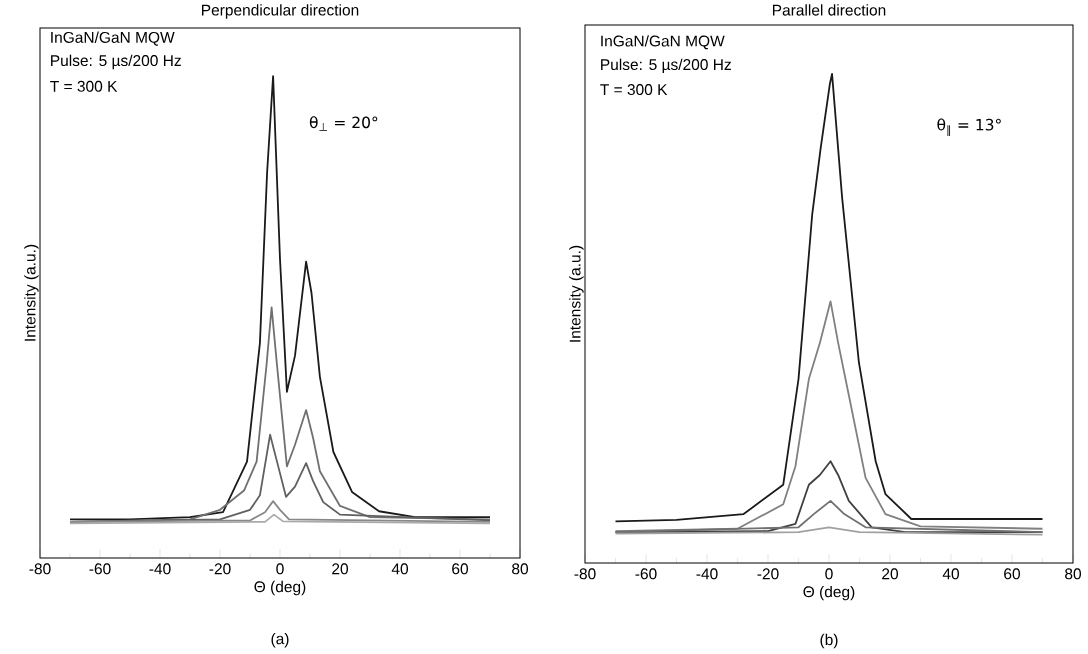  What do you see at coordinates (969, 127) in the screenshot?
I see `annotation: θ$_{∥}$ = 13°` at bounding box center [969, 127].